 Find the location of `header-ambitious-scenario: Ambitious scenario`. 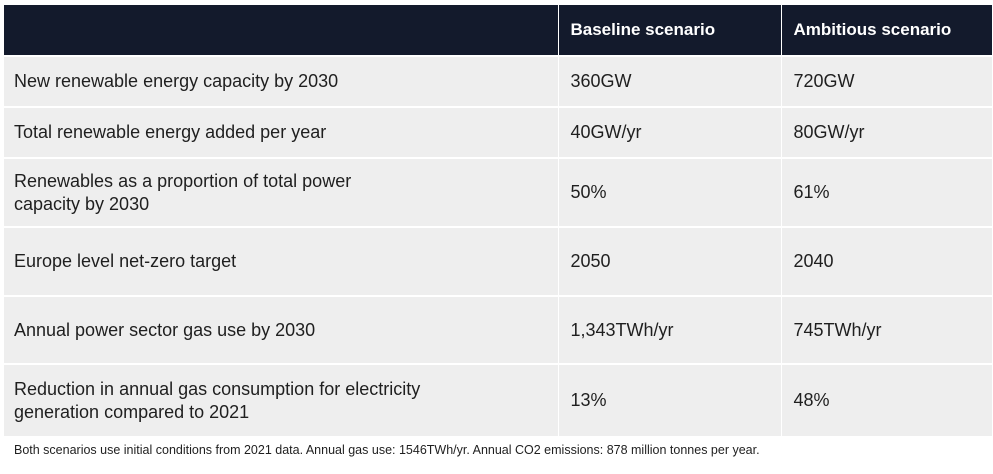

header-ambitious-scenario: Ambitious scenario is located at coordinates (886, 30).